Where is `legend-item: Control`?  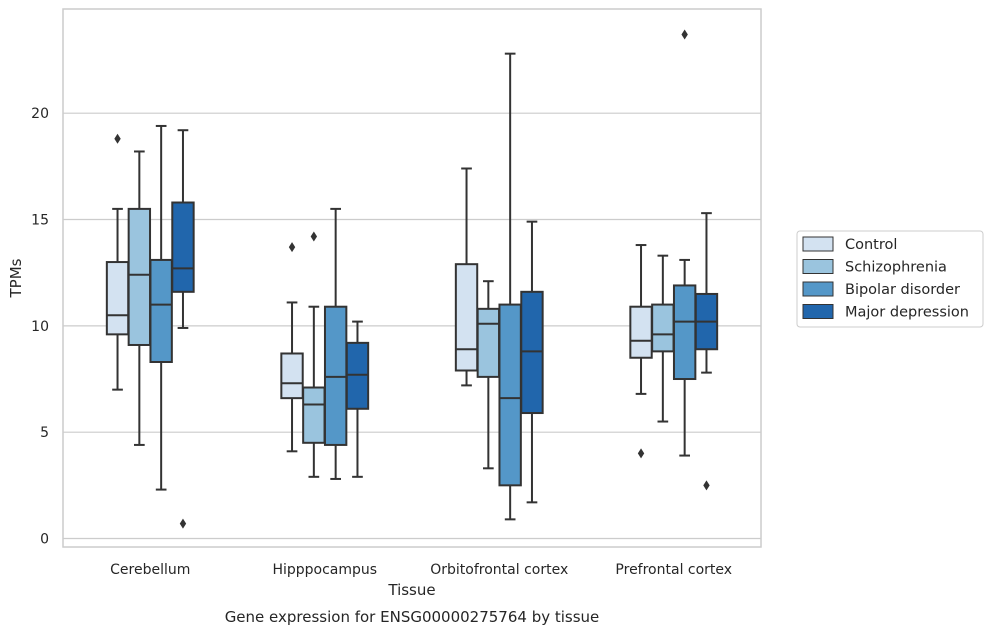
legend-item: Control is located at coordinates (849, 244).